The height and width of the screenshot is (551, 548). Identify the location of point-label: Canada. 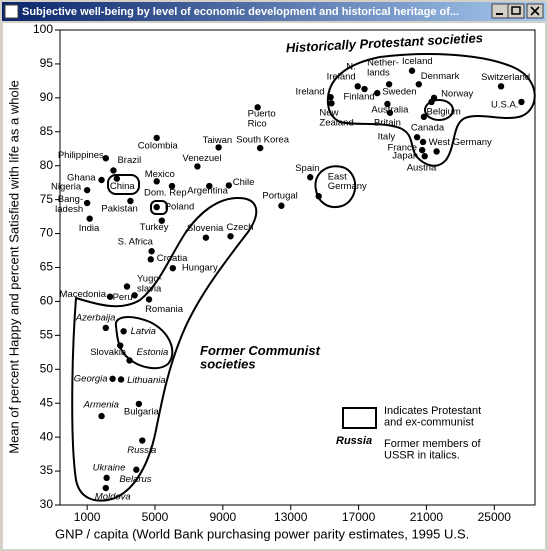
(428, 127).